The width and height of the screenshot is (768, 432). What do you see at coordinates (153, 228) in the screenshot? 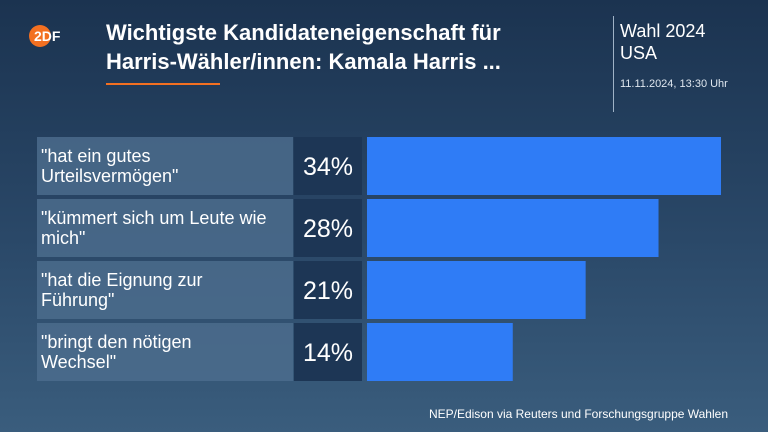
I see `category-label: "kümmert sich um Leute wie mich"` at bounding box center [153, 228].